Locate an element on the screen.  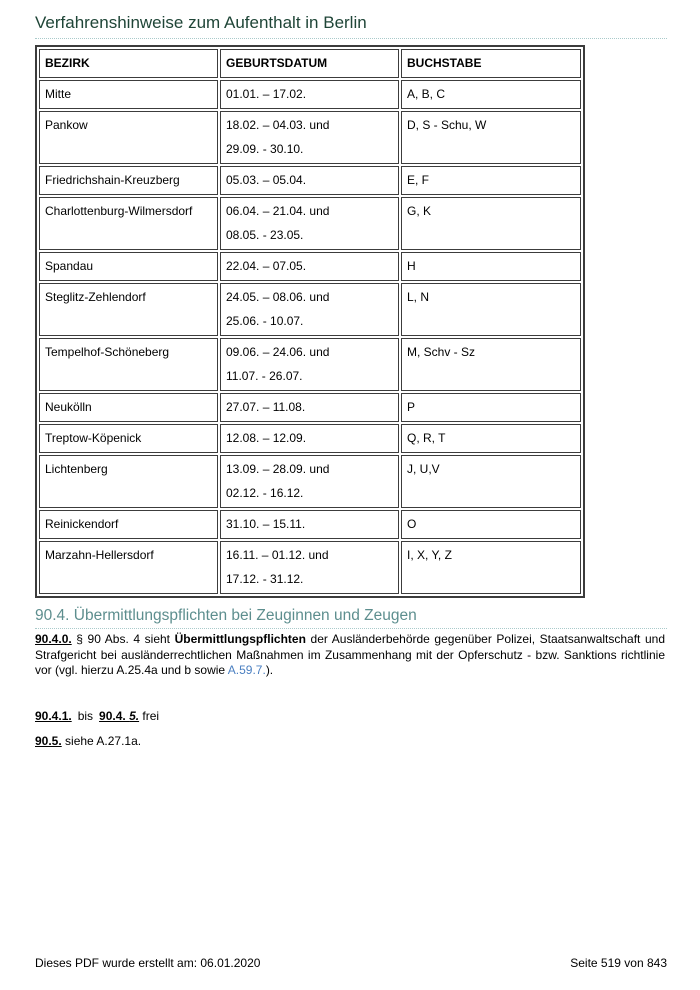
siehe-line: 90.5. siehe A.27.1a. is located at coordinates (351, 741).